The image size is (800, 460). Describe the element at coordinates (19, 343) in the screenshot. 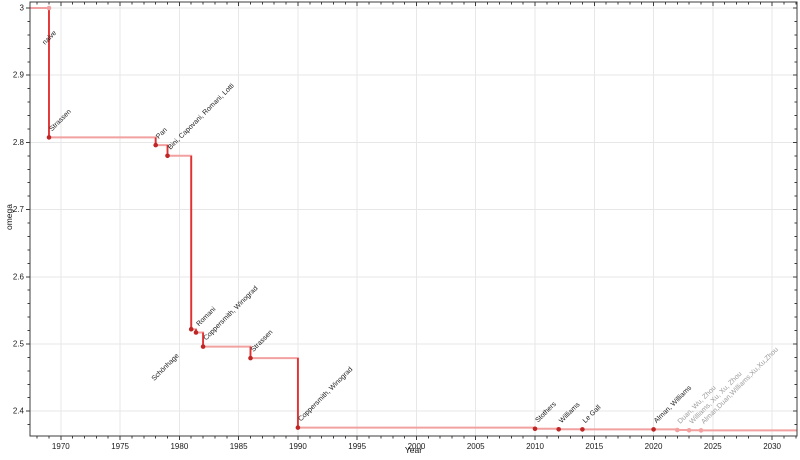

I see `y-tick-label: 2.5` at that location.